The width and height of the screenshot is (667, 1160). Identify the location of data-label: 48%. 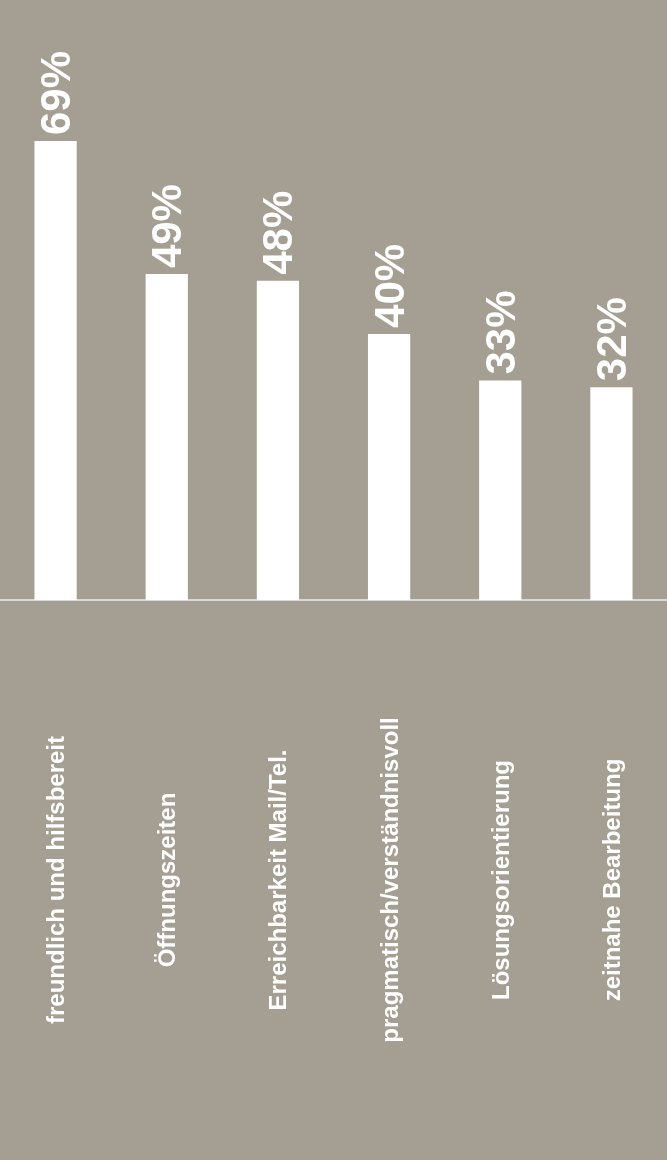
(278, 232).